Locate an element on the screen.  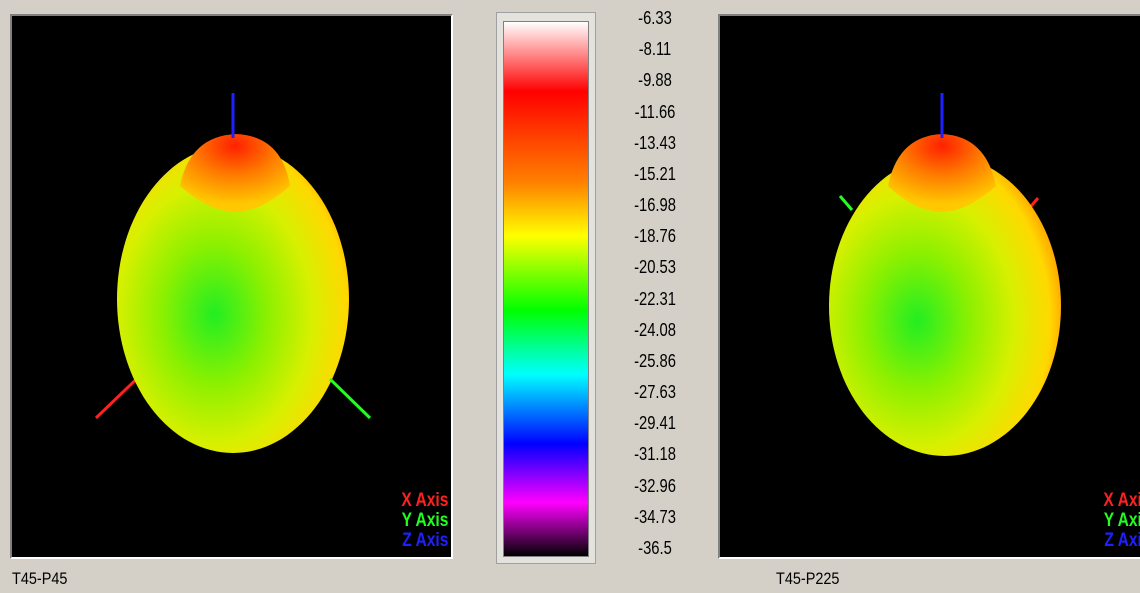
right-z-axis-label: Z Axi is located at coordinates (1122, 540).